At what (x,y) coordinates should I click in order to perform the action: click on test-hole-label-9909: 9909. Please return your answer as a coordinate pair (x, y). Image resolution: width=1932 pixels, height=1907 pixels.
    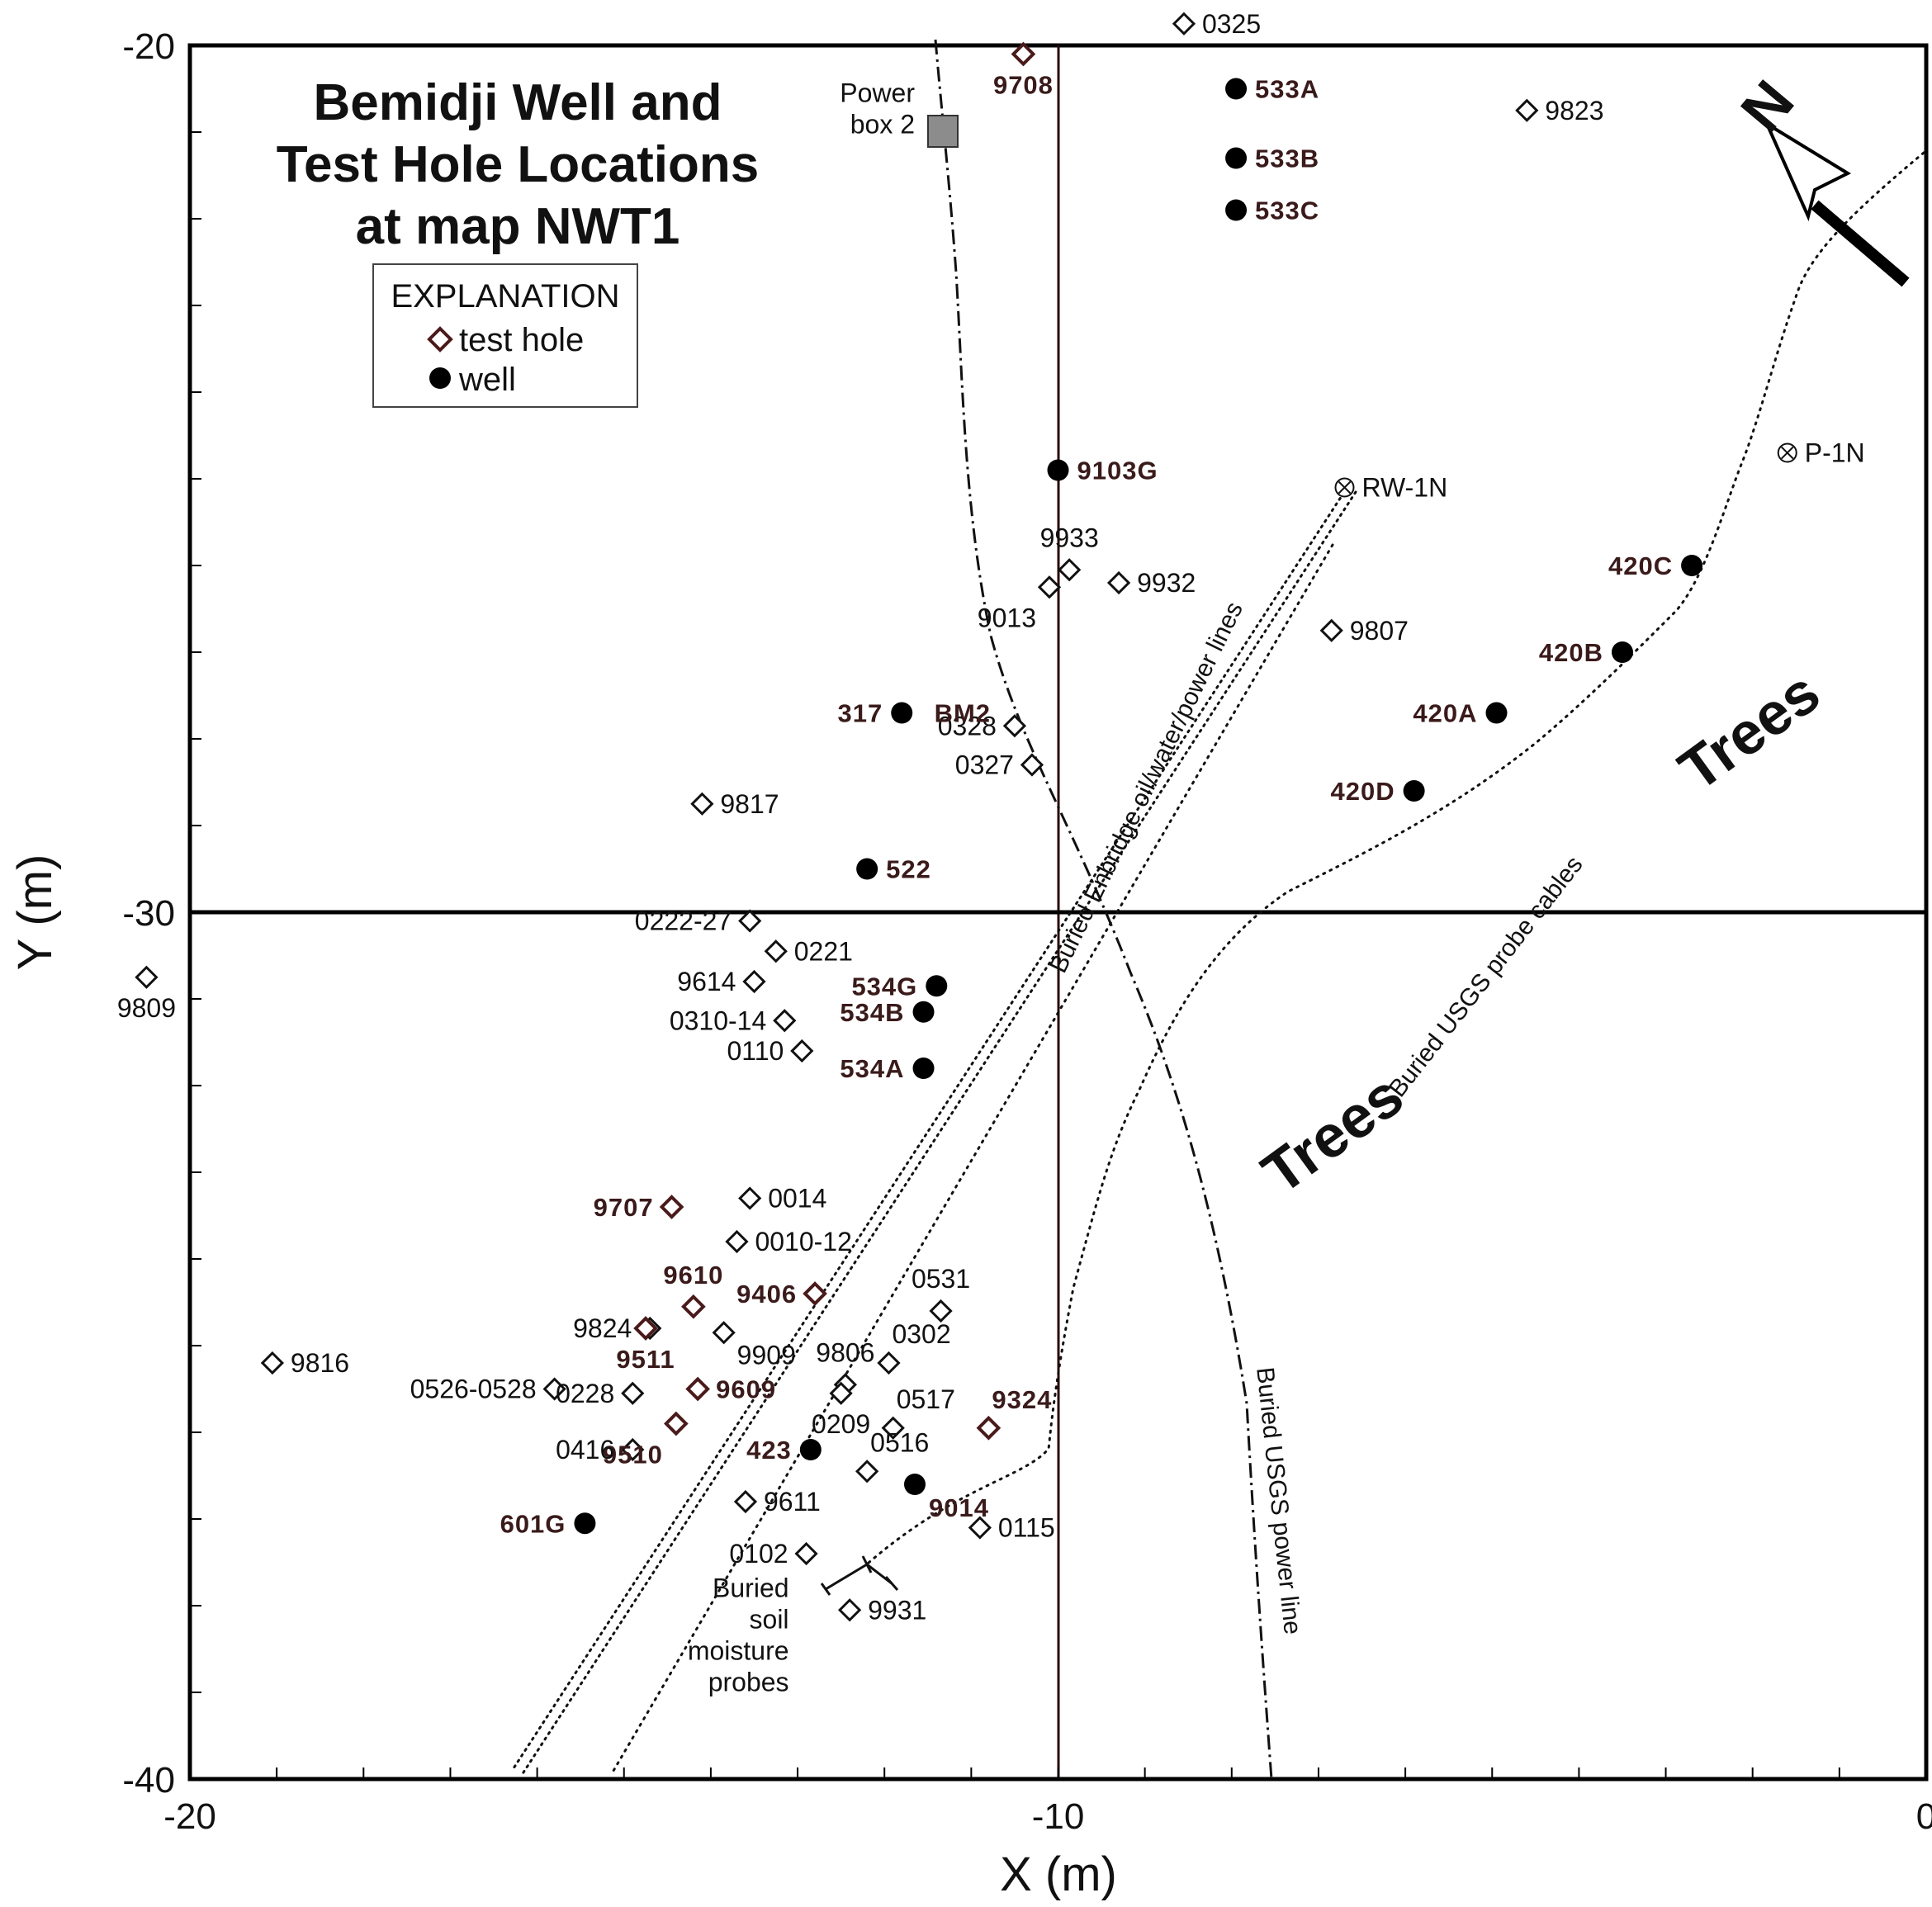
    Looking at the image, I should click on (766, 1355).